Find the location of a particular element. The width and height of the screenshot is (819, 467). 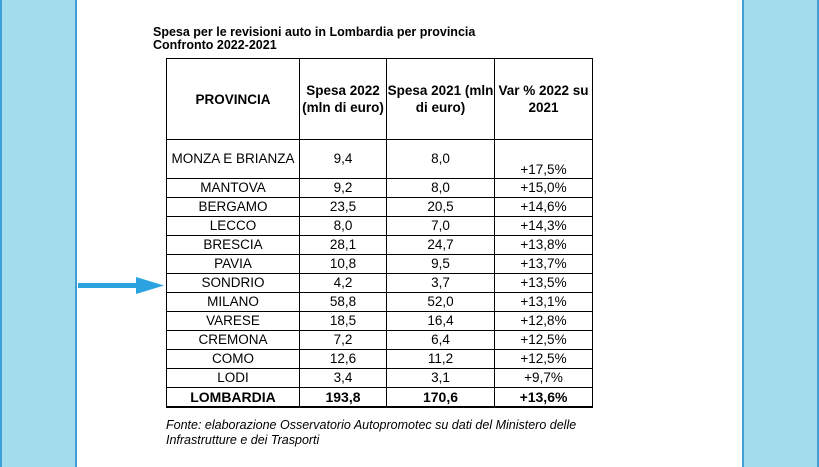

cell-var: +12,8% is located at coordinates (543, 321).